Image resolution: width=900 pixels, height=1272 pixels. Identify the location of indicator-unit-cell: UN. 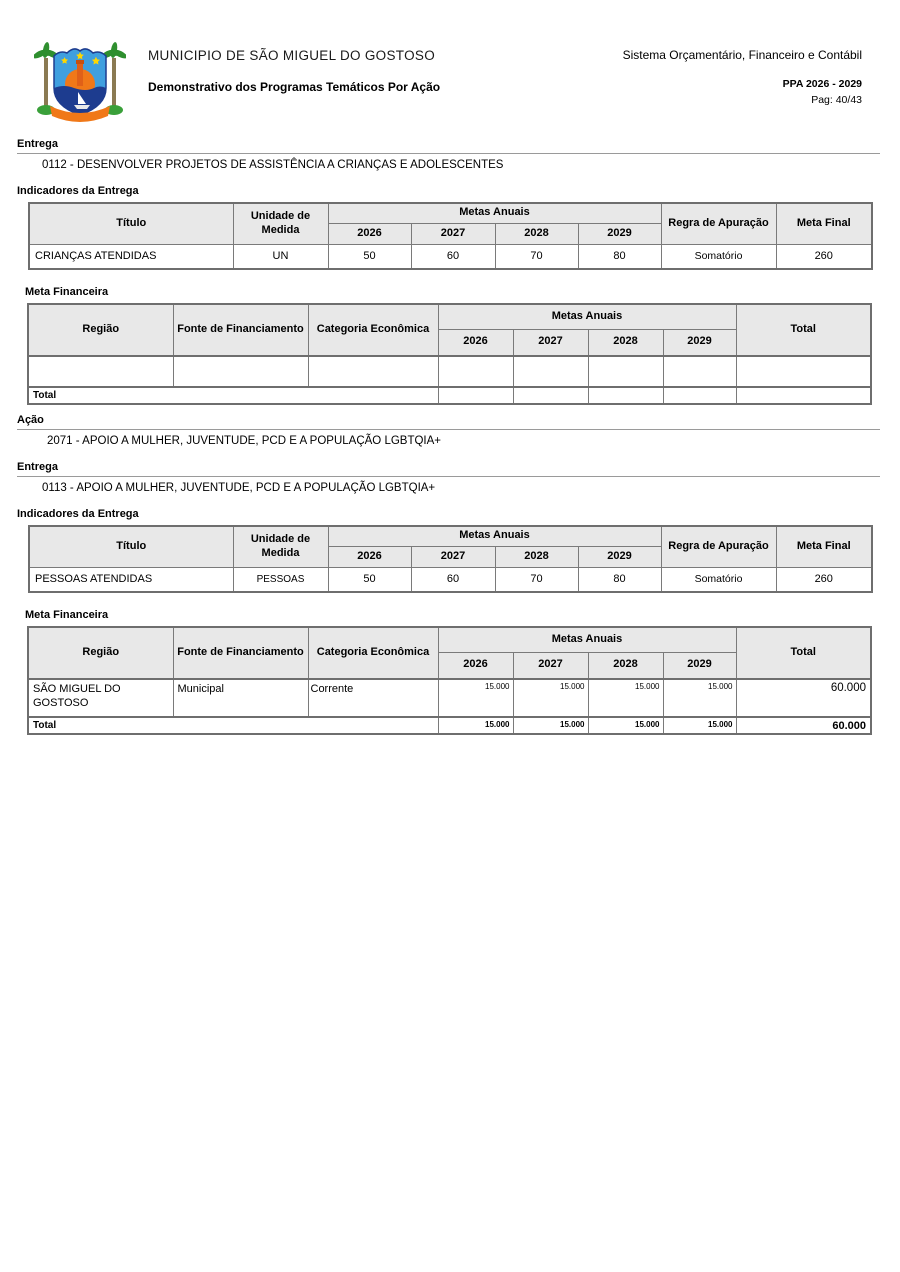
(280, 256).